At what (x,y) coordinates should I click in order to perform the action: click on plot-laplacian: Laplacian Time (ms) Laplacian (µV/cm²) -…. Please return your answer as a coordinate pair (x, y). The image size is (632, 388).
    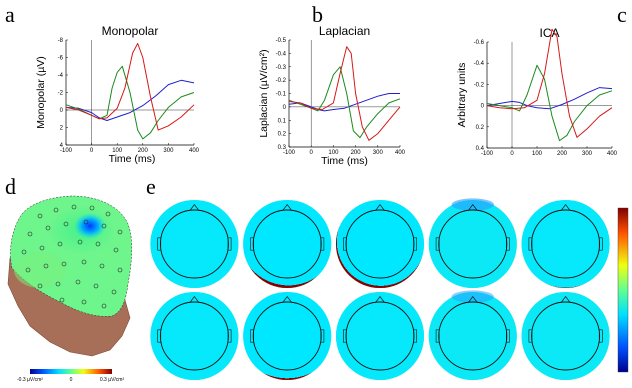
    Looking at the image, I should click on (332, 95).